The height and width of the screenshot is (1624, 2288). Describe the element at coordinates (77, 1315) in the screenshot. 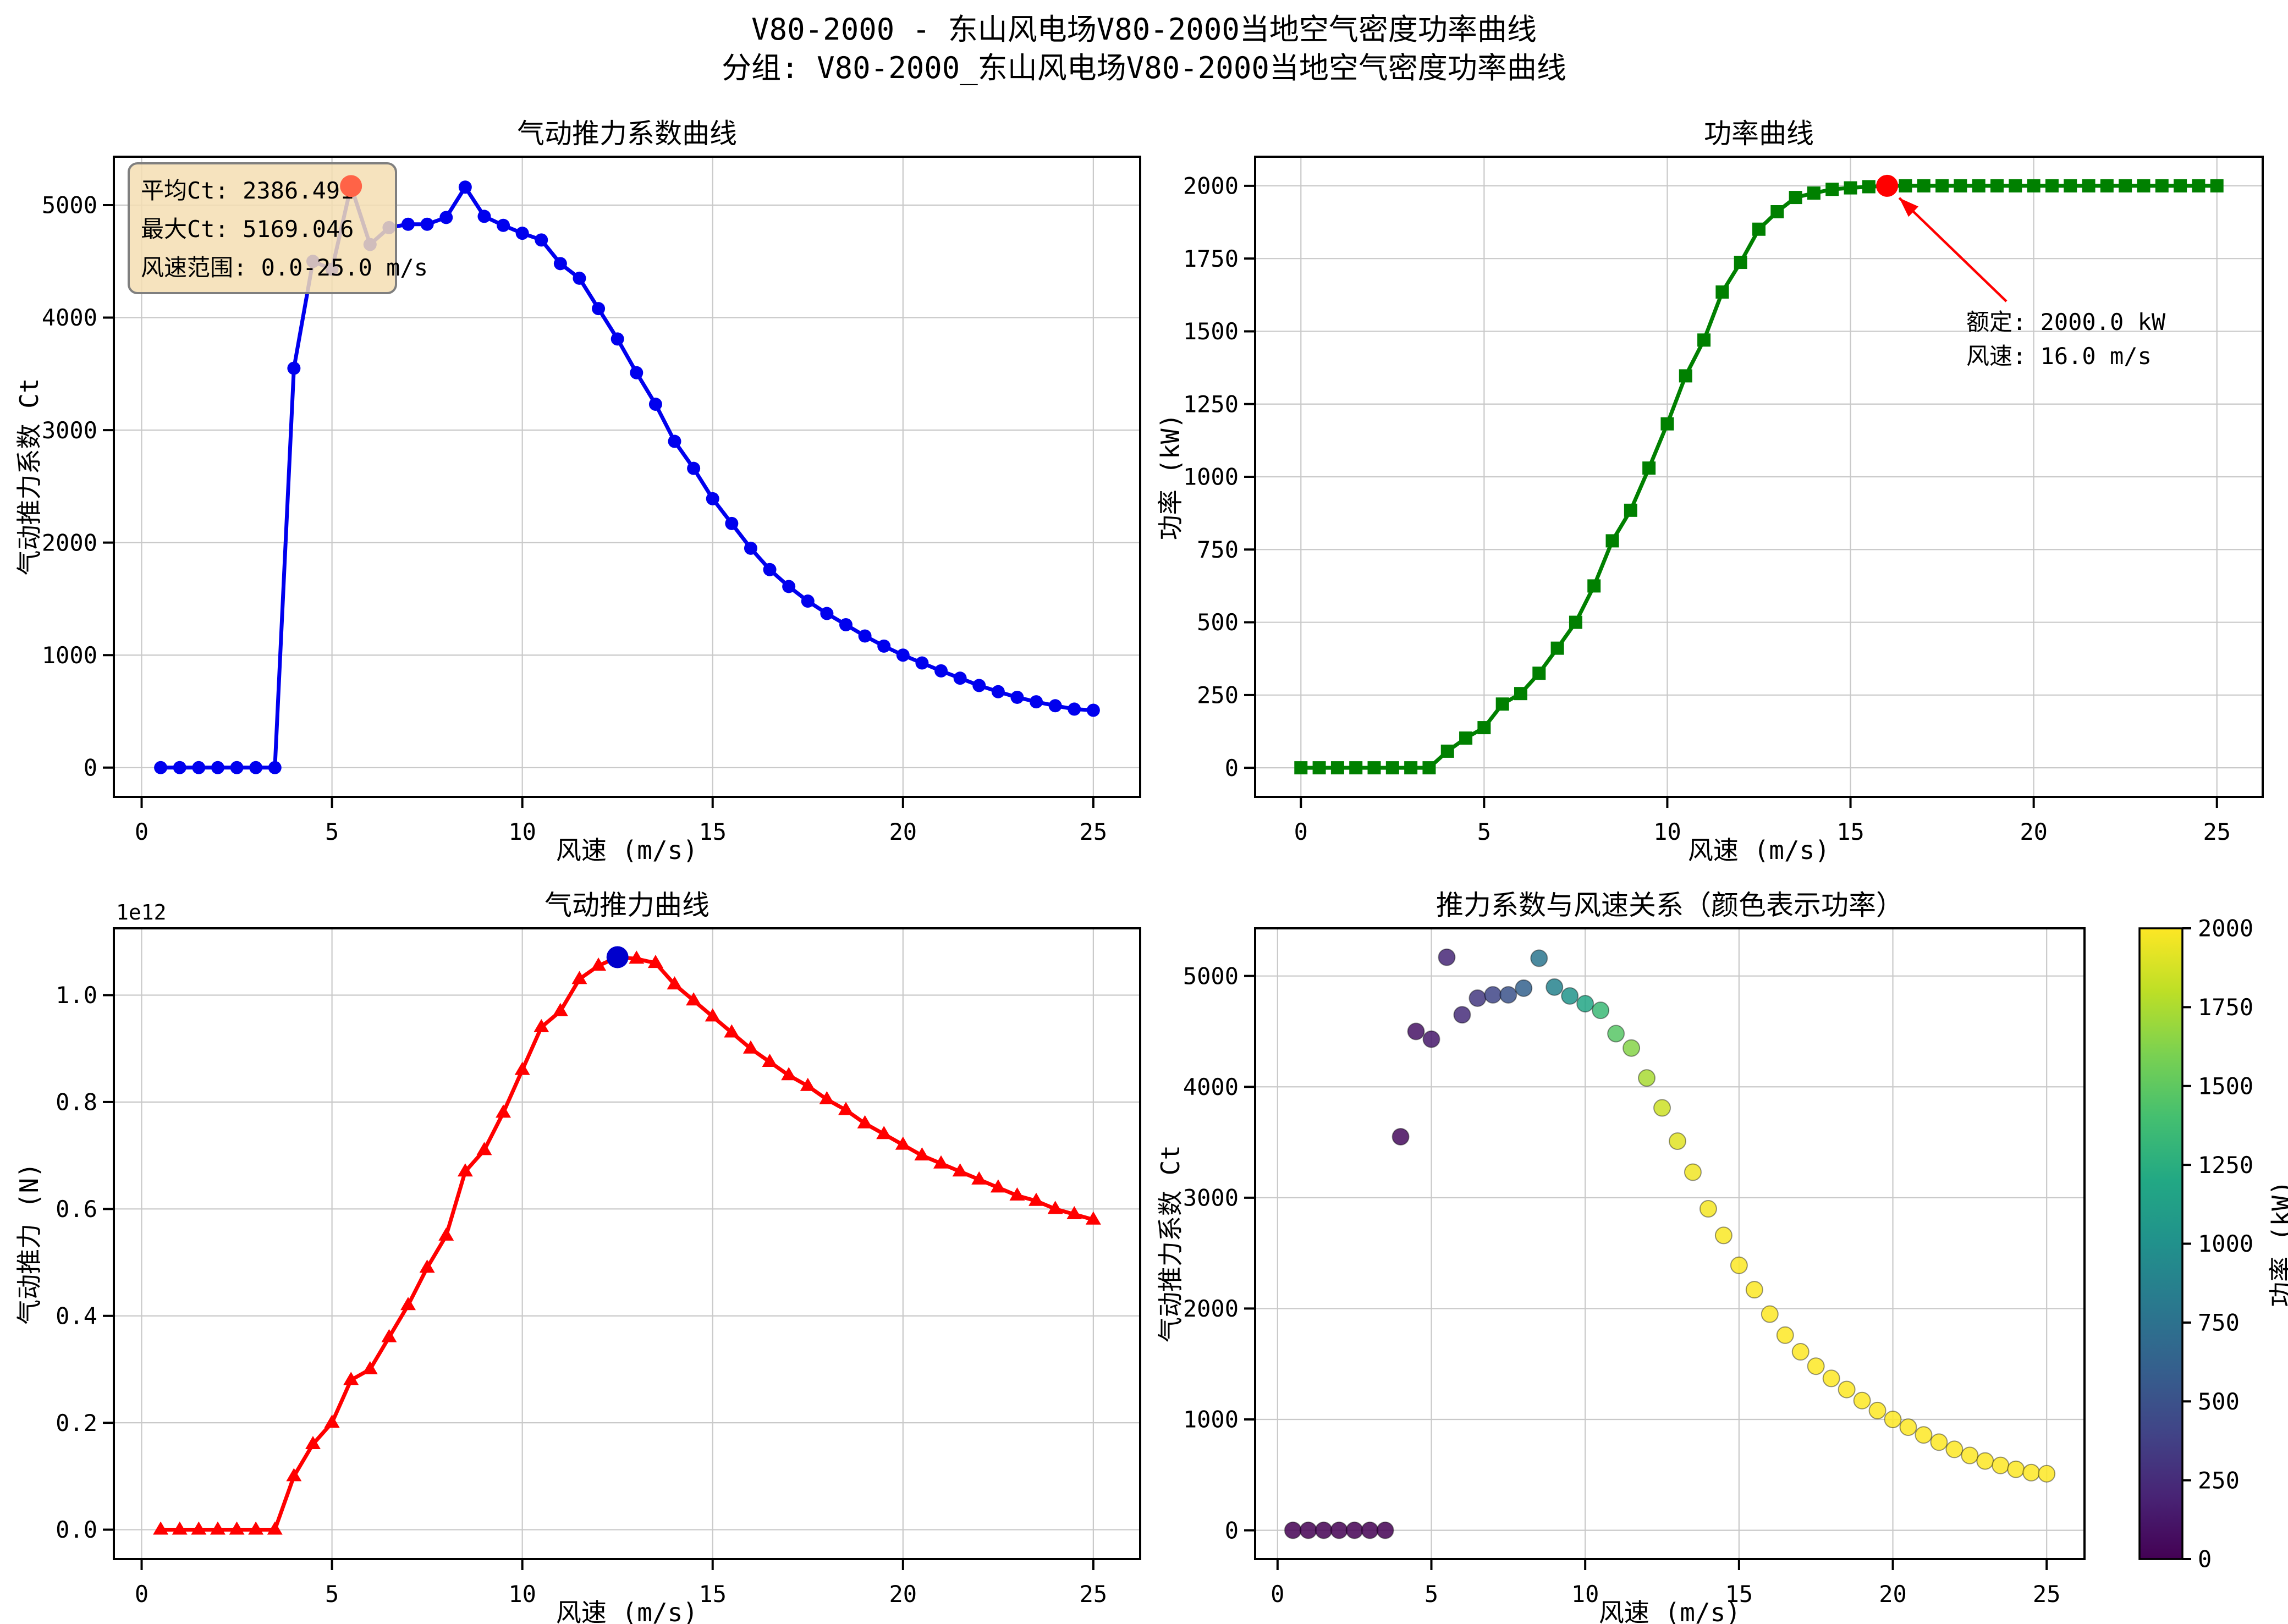

I see `y-tick-label: 0.4` at that location.